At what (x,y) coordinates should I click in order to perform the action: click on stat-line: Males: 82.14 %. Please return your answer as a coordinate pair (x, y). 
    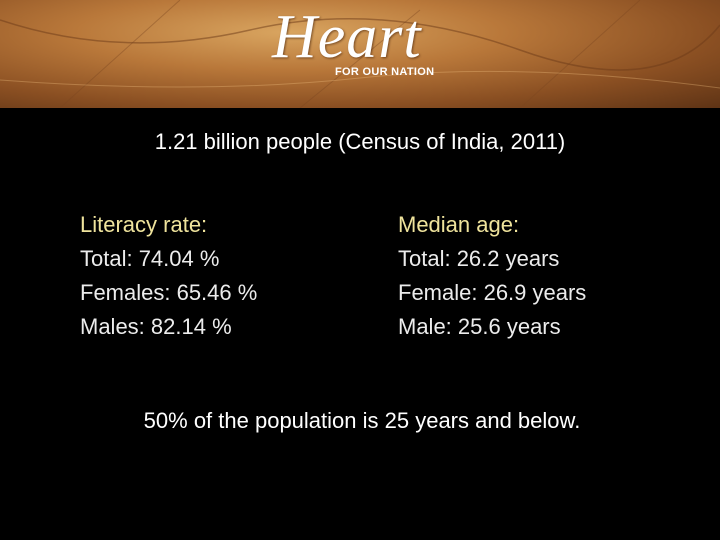
    Looking at the image, I should click on (156, 326).